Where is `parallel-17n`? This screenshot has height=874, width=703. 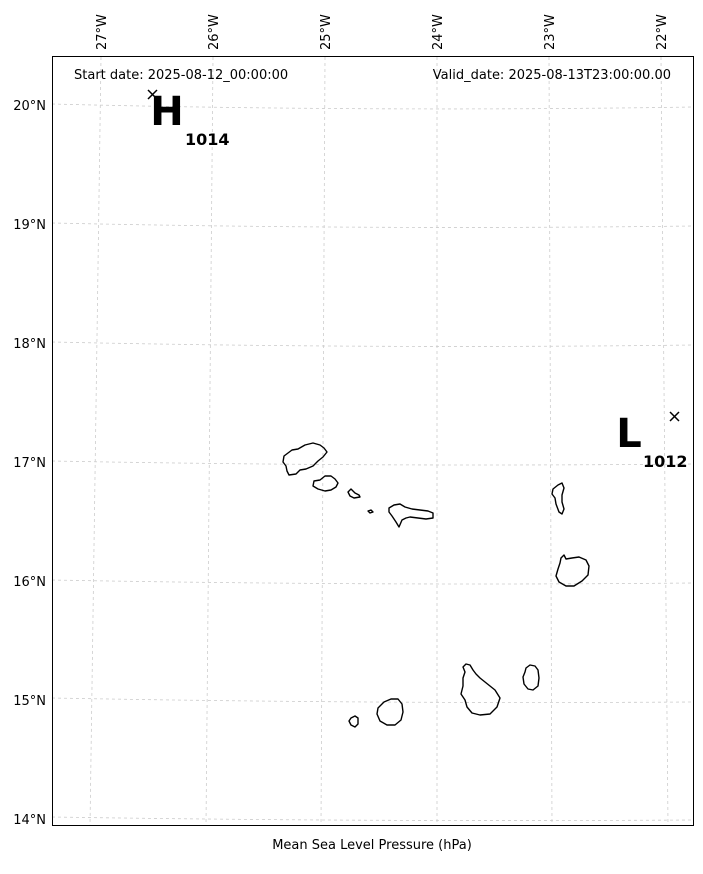
parallel-17n is located at coordinates (372, 463).